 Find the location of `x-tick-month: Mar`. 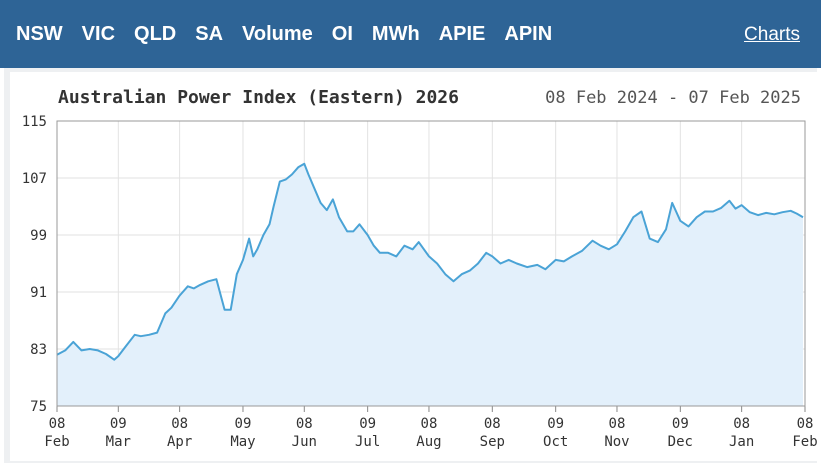

x-tick-month: Mar is located at coordinates (118, 442).